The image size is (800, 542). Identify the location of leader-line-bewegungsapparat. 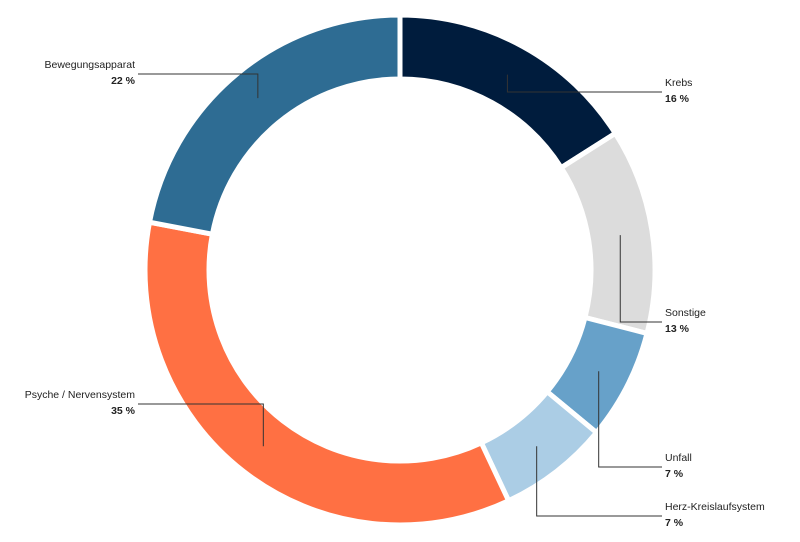
(198, 86).